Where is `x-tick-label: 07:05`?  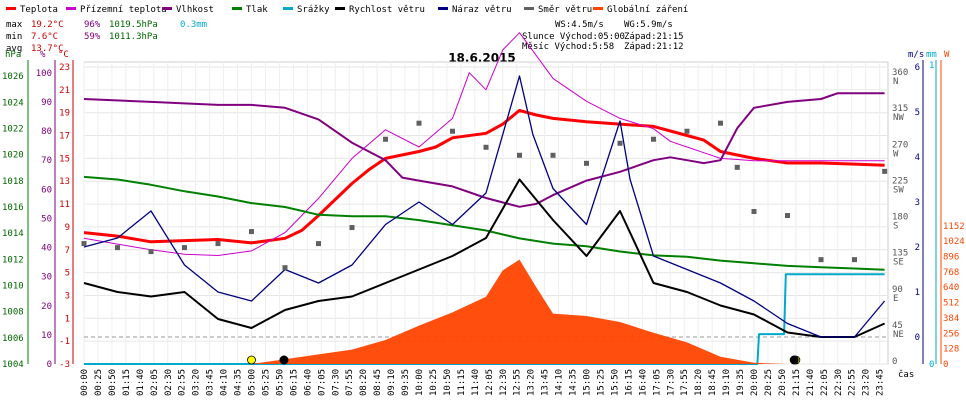
x-tick-label: 07:05 is located at coordinates (322, 382).